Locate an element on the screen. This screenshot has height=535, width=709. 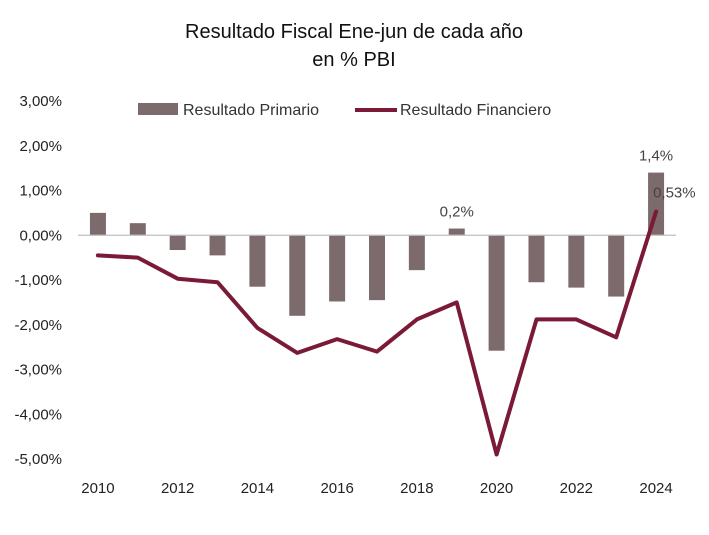
bar-2016 is located at coordinates (337, 268).